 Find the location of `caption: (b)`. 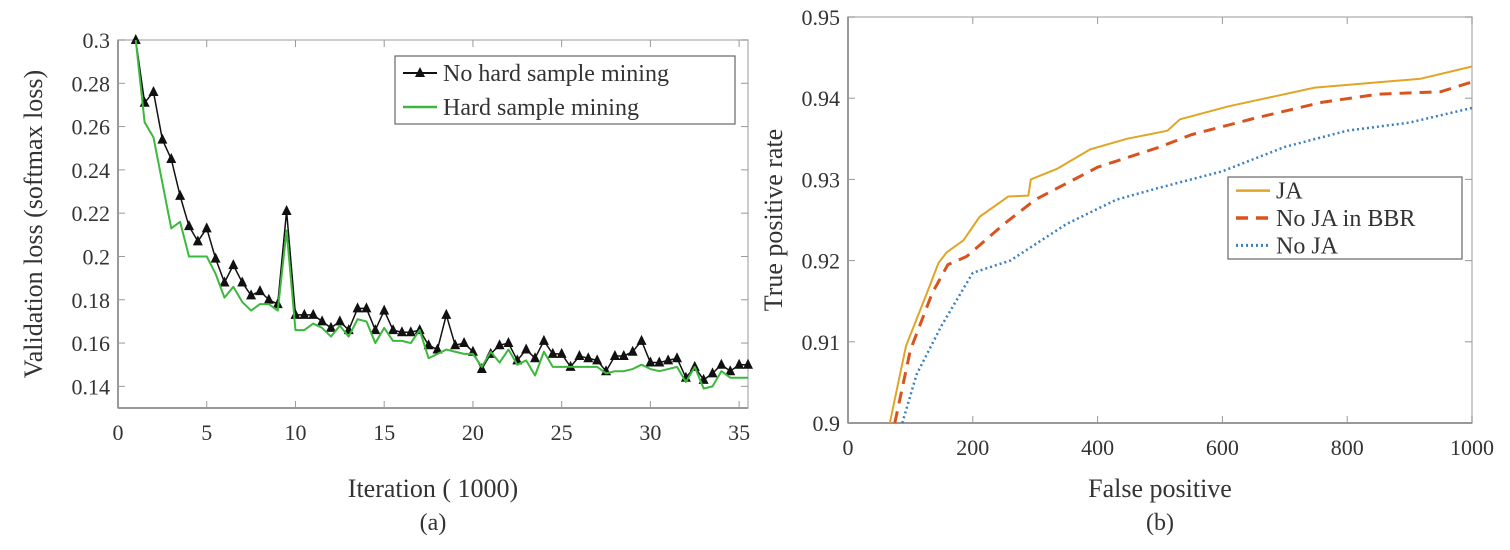

caption: (b) is located at coordinates (1160, 523).